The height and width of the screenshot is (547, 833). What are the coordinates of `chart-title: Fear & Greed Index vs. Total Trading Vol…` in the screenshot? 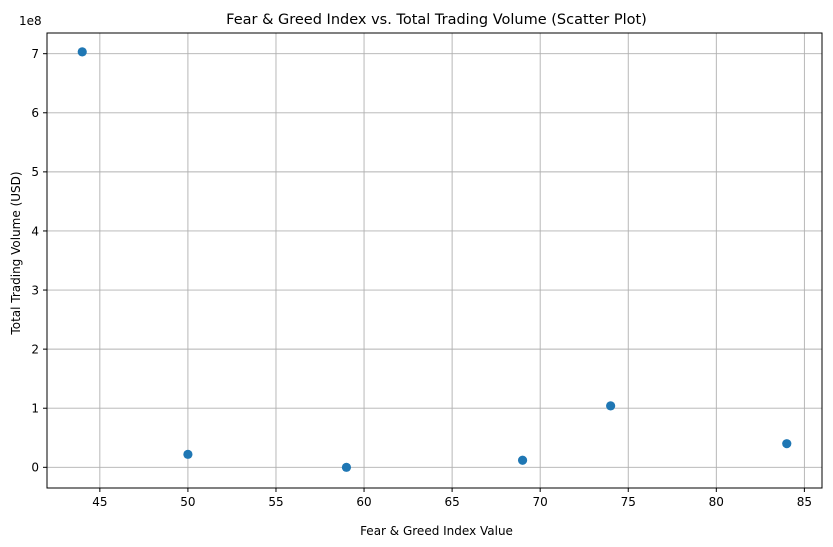 It's located at (436, 20).